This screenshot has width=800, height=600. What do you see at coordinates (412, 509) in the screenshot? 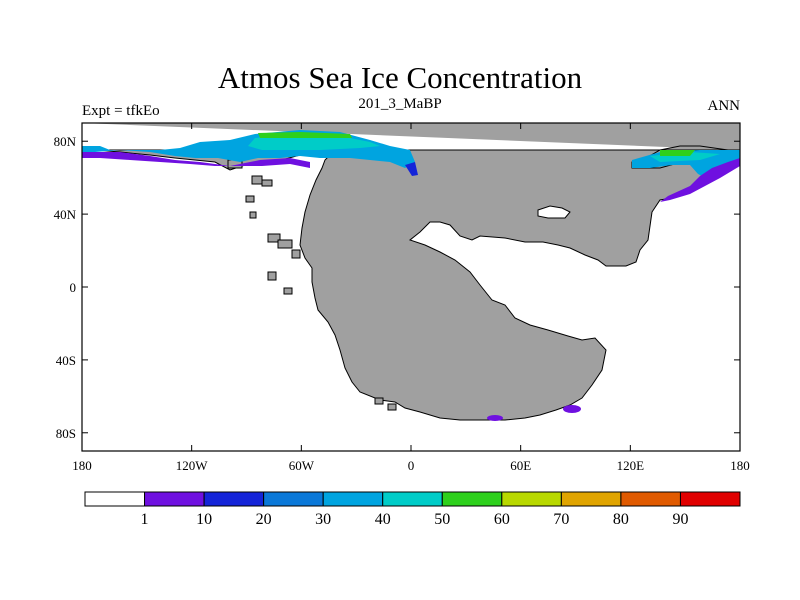
I see `colorbar: 1 10 20 30 40 50 60 70 80 90` at bounding box center [412, 509].